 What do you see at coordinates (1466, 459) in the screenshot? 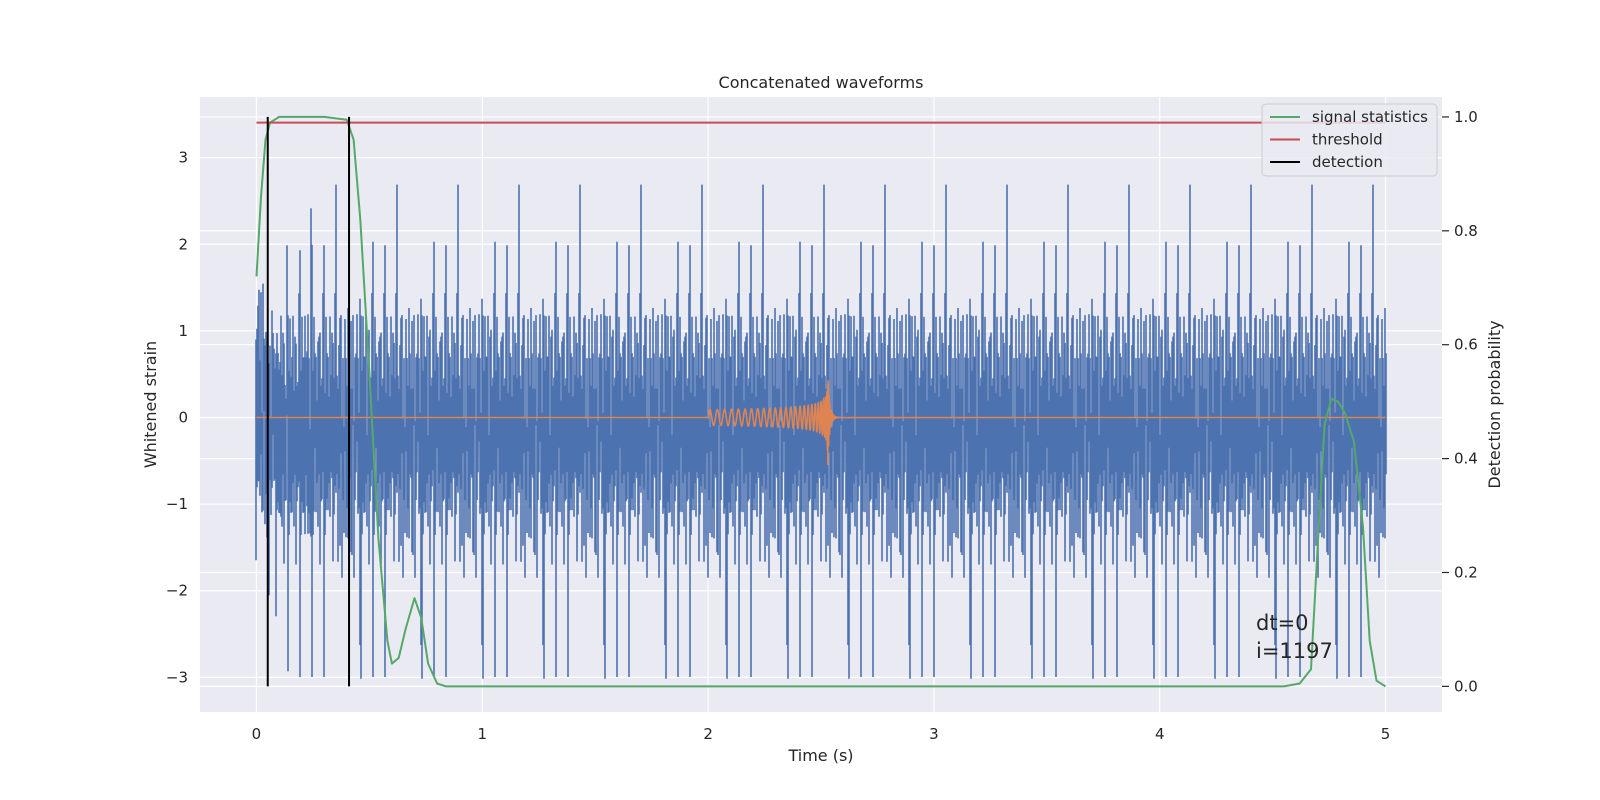
I see `y2-tick-label: 0.4` at bounding box center [1466, 459].